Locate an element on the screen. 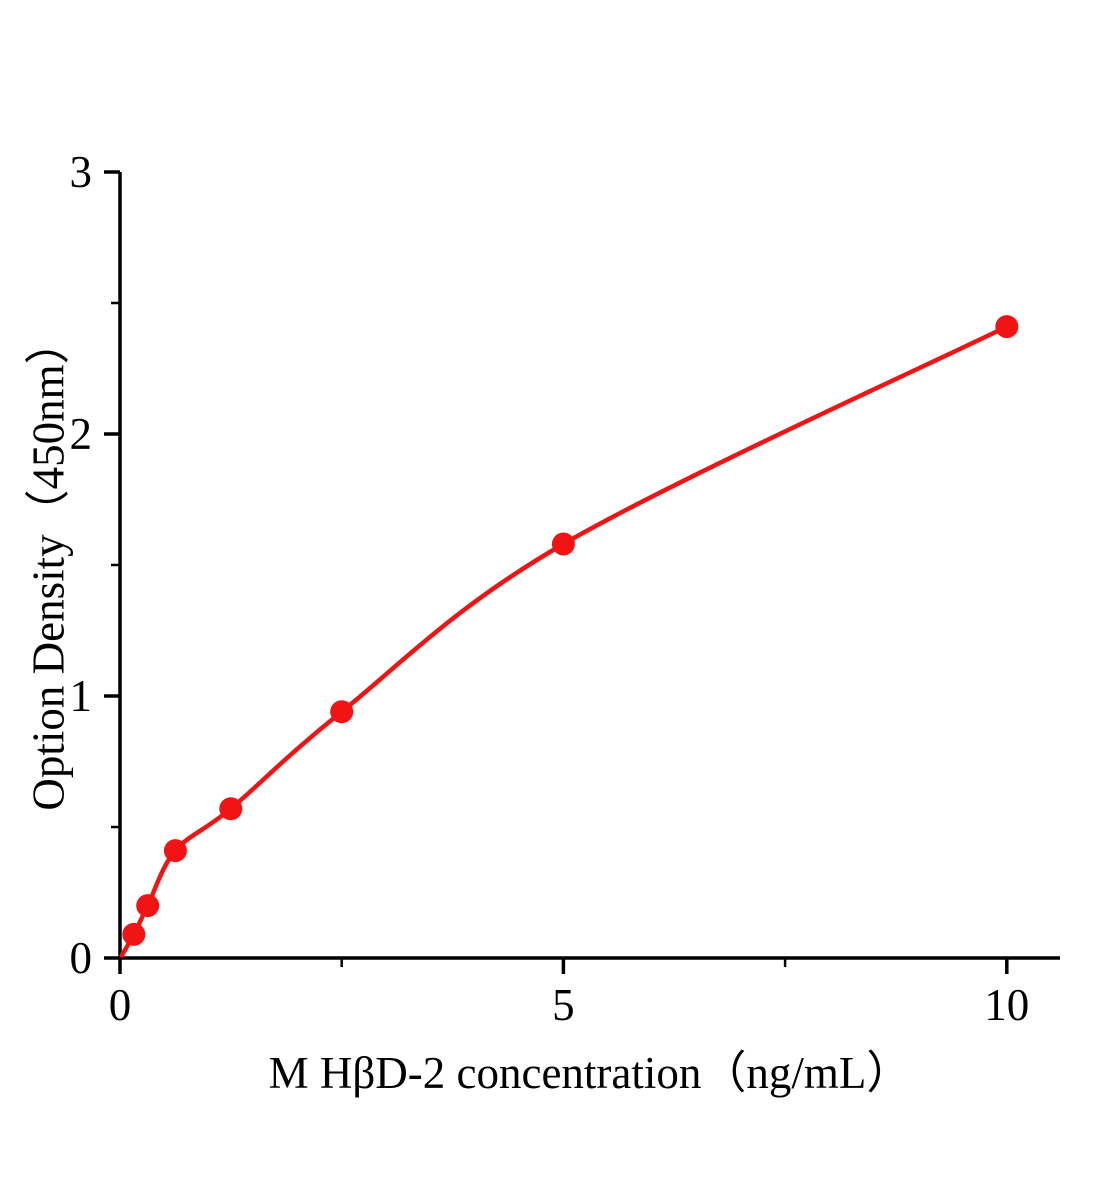  y-tick-label: 2 is located at coordinates (81, 434).